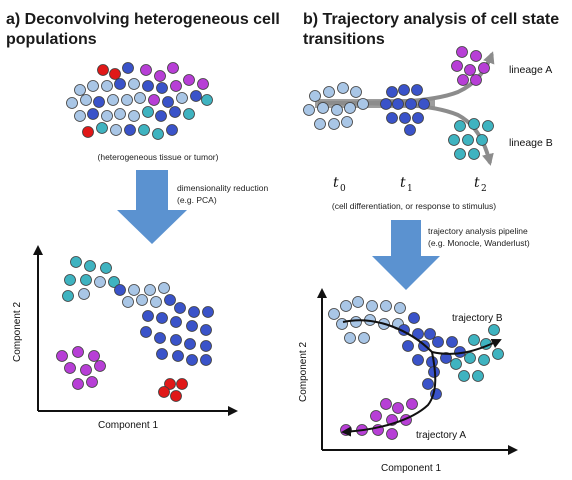 This screenshot has width=572, height=480. Describe the element at coordinates (398, 103) in the screenshot. I see `lineage-cell-groups` at that location.